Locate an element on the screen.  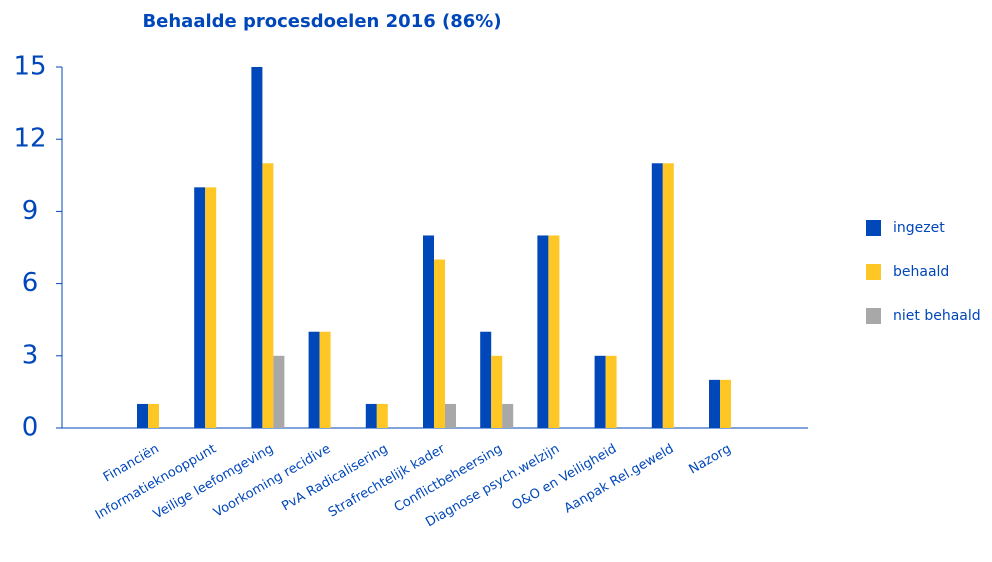
x-tick-label: Nazorg is located at coordinates (710, 460).